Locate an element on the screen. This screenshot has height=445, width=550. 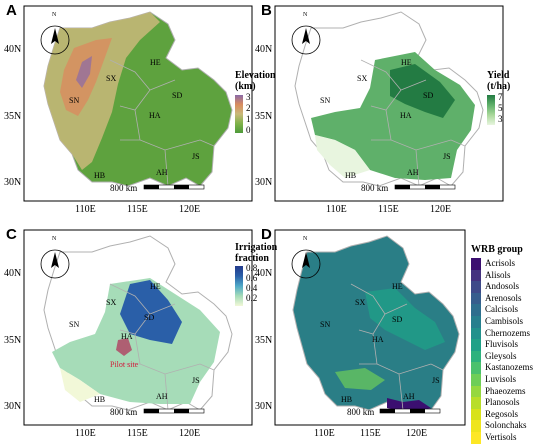
wrb-legend-item: Regosols is located at coordinates (495, 414).